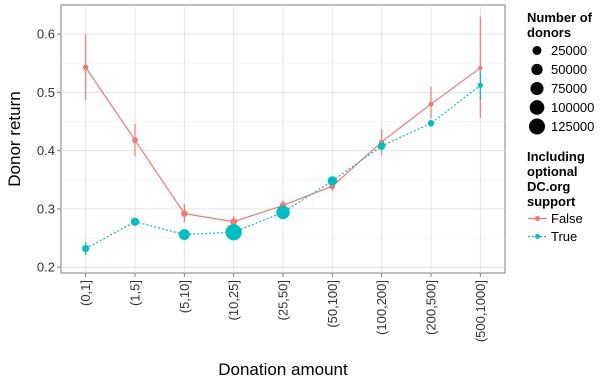  What do you see at coordinates (572, 126) in the screenshot?
I see `legend-size-label: 125000` at bounding box center [572, 126].